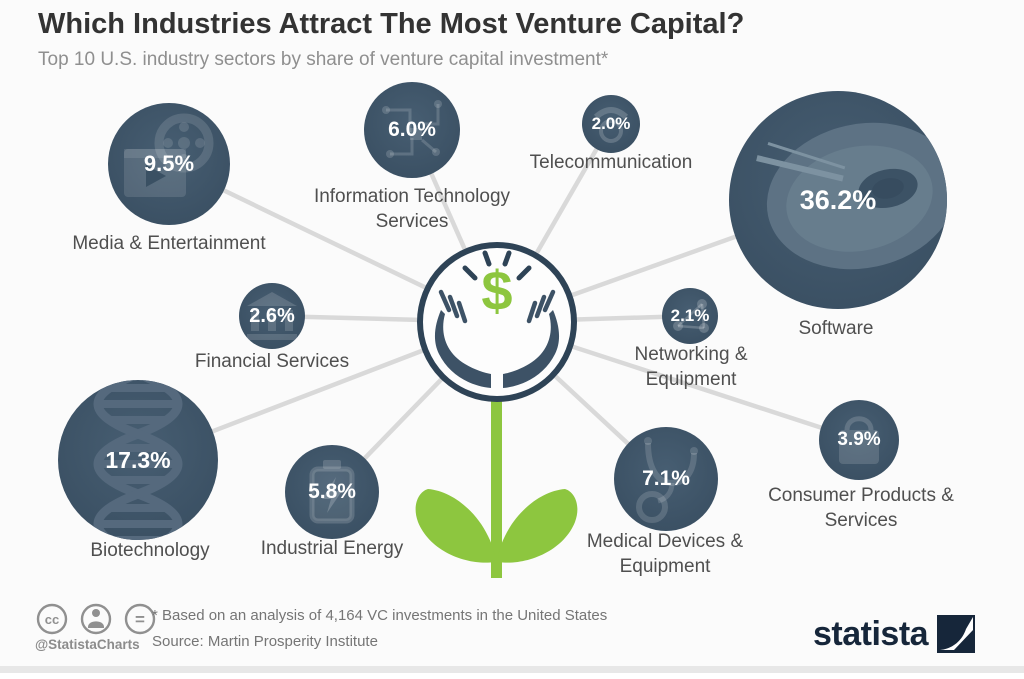  Describe the element at coordinates (265, 641) in the screenshot. I see `source-line: Source: Martin Prosperity Institute` at that location.